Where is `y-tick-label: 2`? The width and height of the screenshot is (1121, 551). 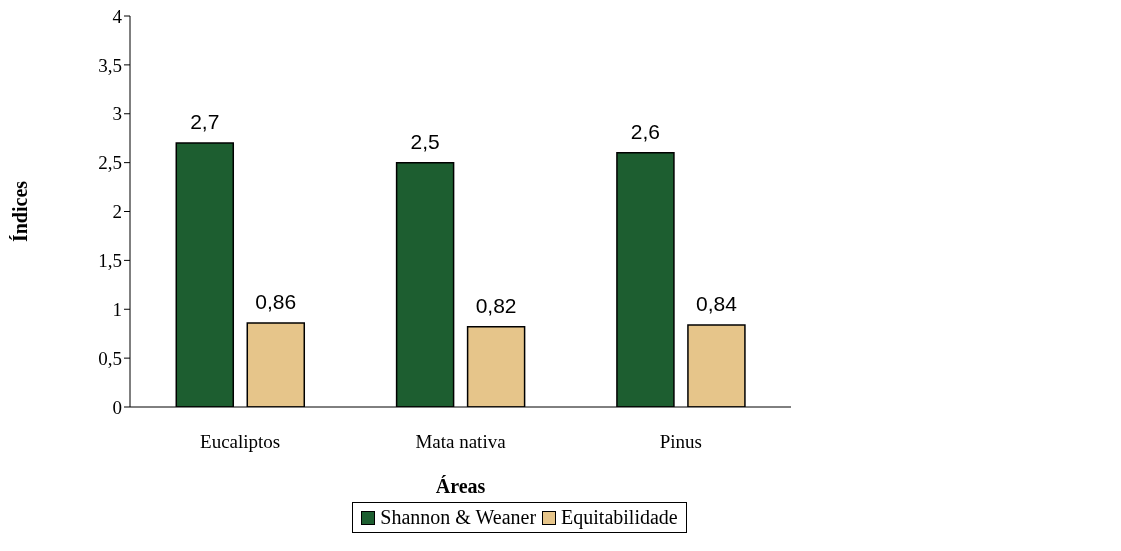
y-tick-label: 2 is located at coordinates (117, 212).